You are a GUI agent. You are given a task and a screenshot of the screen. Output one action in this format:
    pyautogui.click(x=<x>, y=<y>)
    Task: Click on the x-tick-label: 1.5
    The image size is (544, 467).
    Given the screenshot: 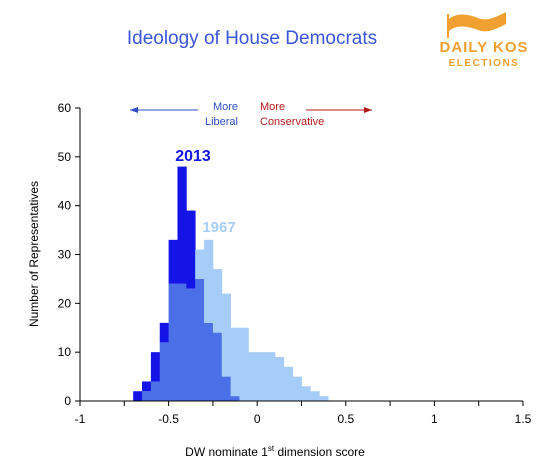 What is the action you would take?
    pyautogui.click(x=523, y=419)
    